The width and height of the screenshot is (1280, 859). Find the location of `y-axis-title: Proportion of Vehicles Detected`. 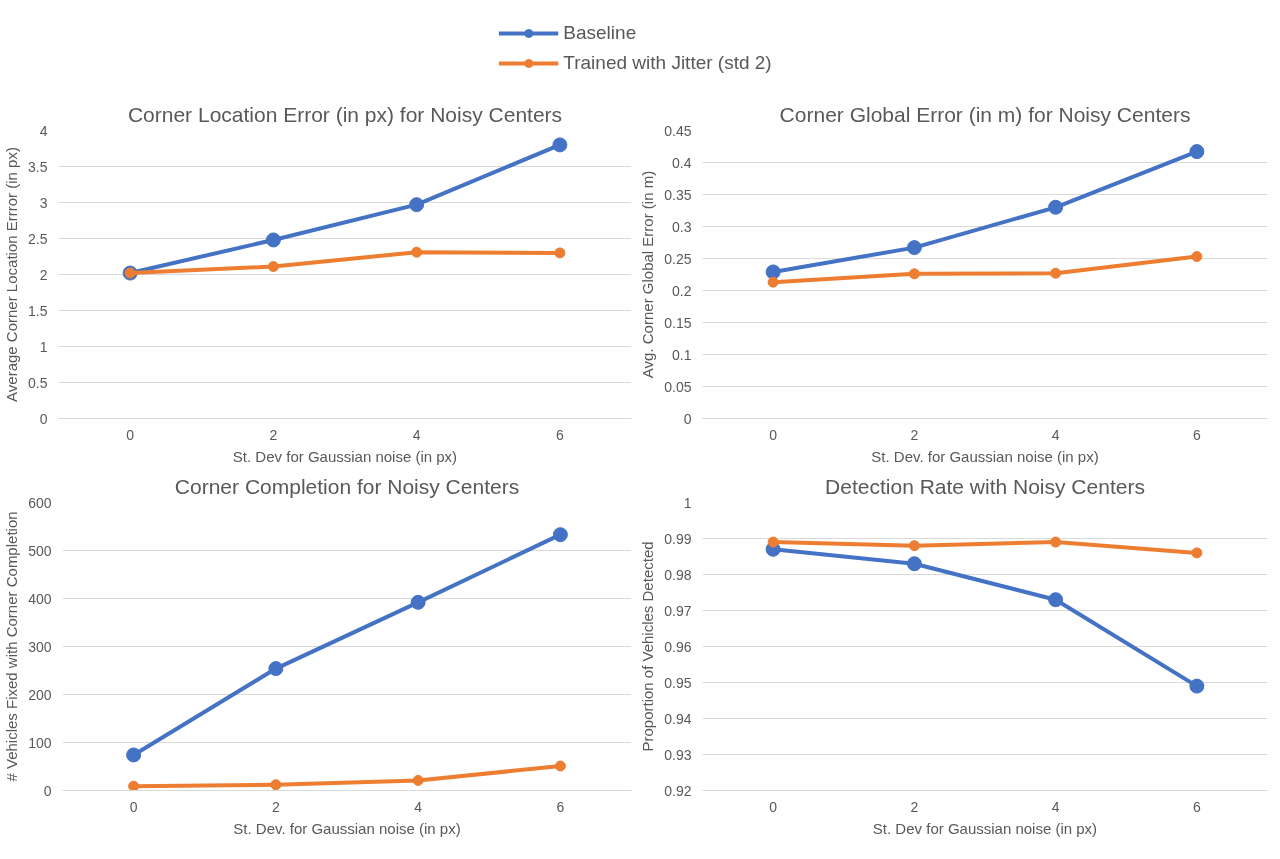

y-axis-title: Proportion of Vehicles Detected is located at coordinates (648, 646).